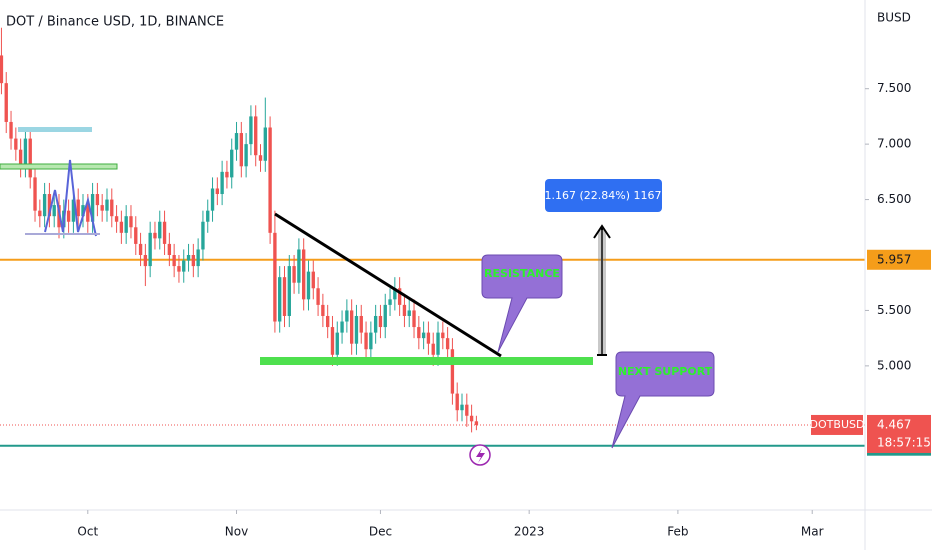 This screenshot has height=550, width=932. Describe the element at coordinates (665, 371) in the screenshot. I see `callout-label: NEXT SUPPORT` at that location.